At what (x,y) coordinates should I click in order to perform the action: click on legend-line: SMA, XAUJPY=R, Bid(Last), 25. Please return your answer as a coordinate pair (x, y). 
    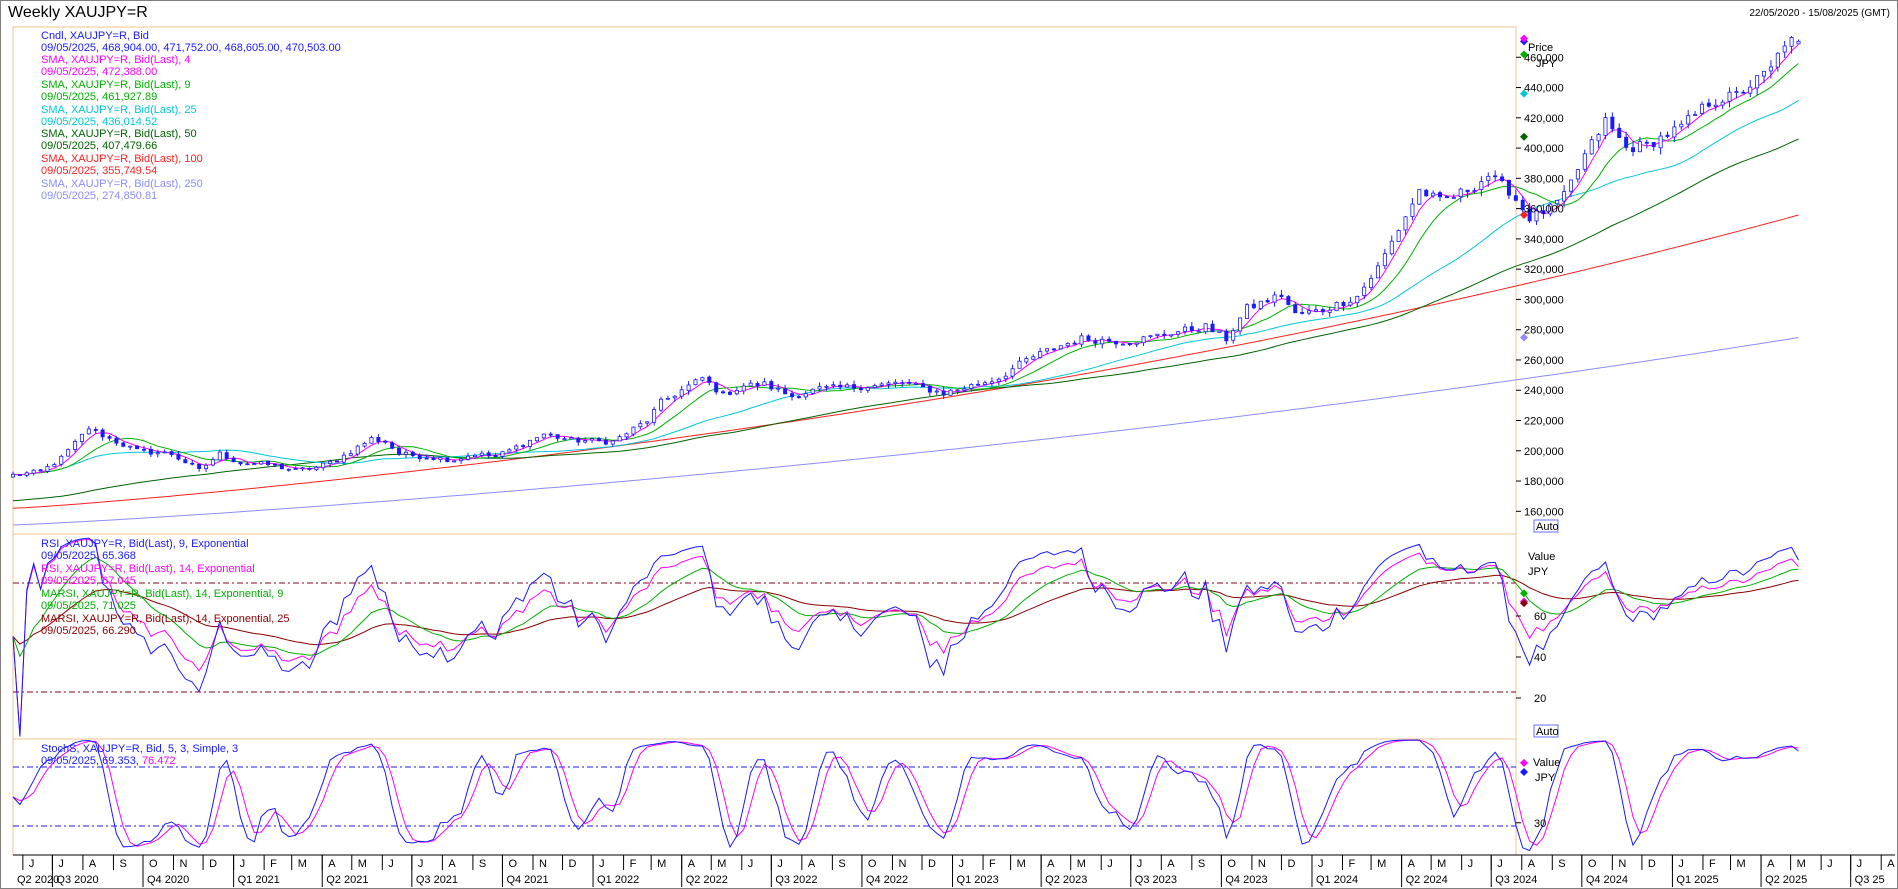
    Looking at the image, I should click on (119, 110).